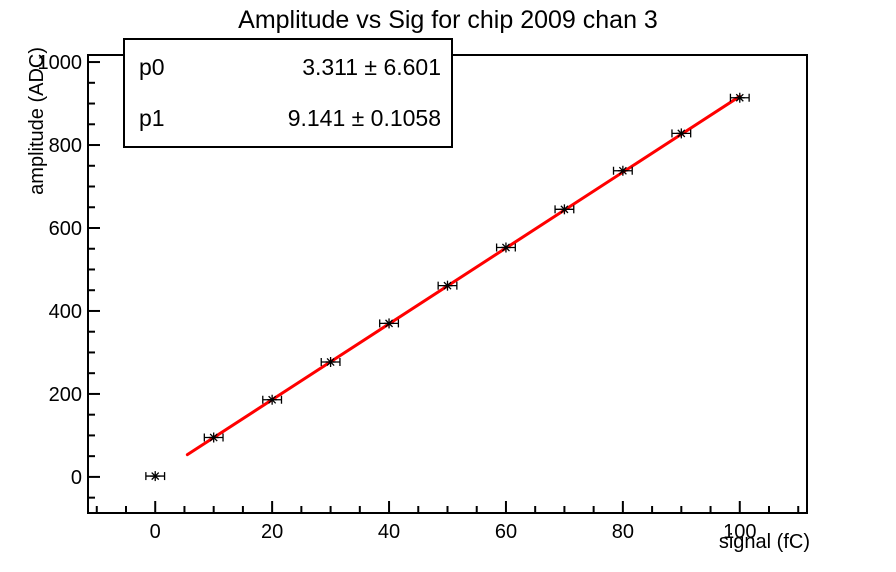 This screenshot has width=896, height=572. What do you see at coordinates (764, 542) in the screenshot?
I see `x-axis-title: signal (fC)` at bounding box center [764, 542].